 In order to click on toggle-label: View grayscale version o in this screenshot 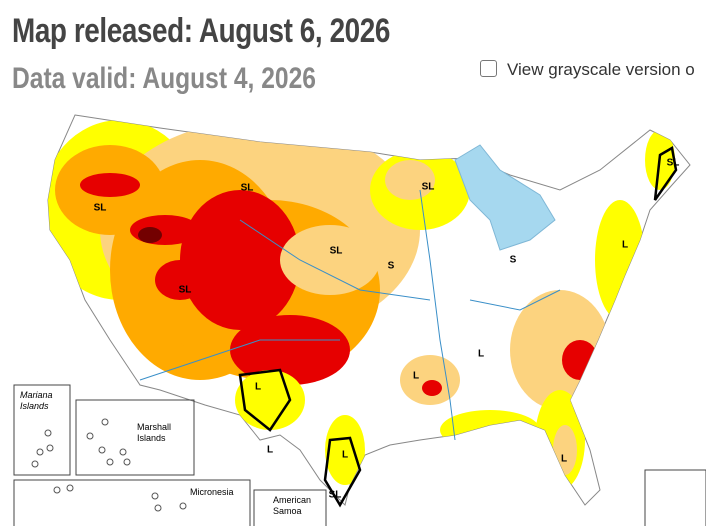, I will do `click(601, 69)`.